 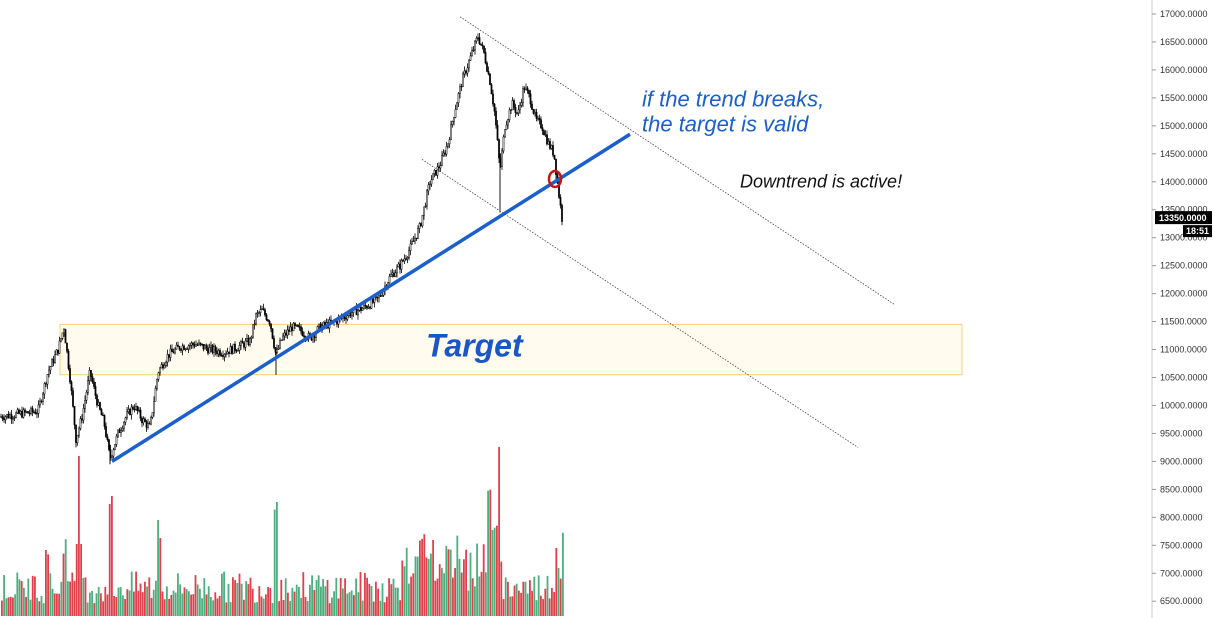 I want to click on y-tick-label: 17000.0000, so click(x=1184, y=14).